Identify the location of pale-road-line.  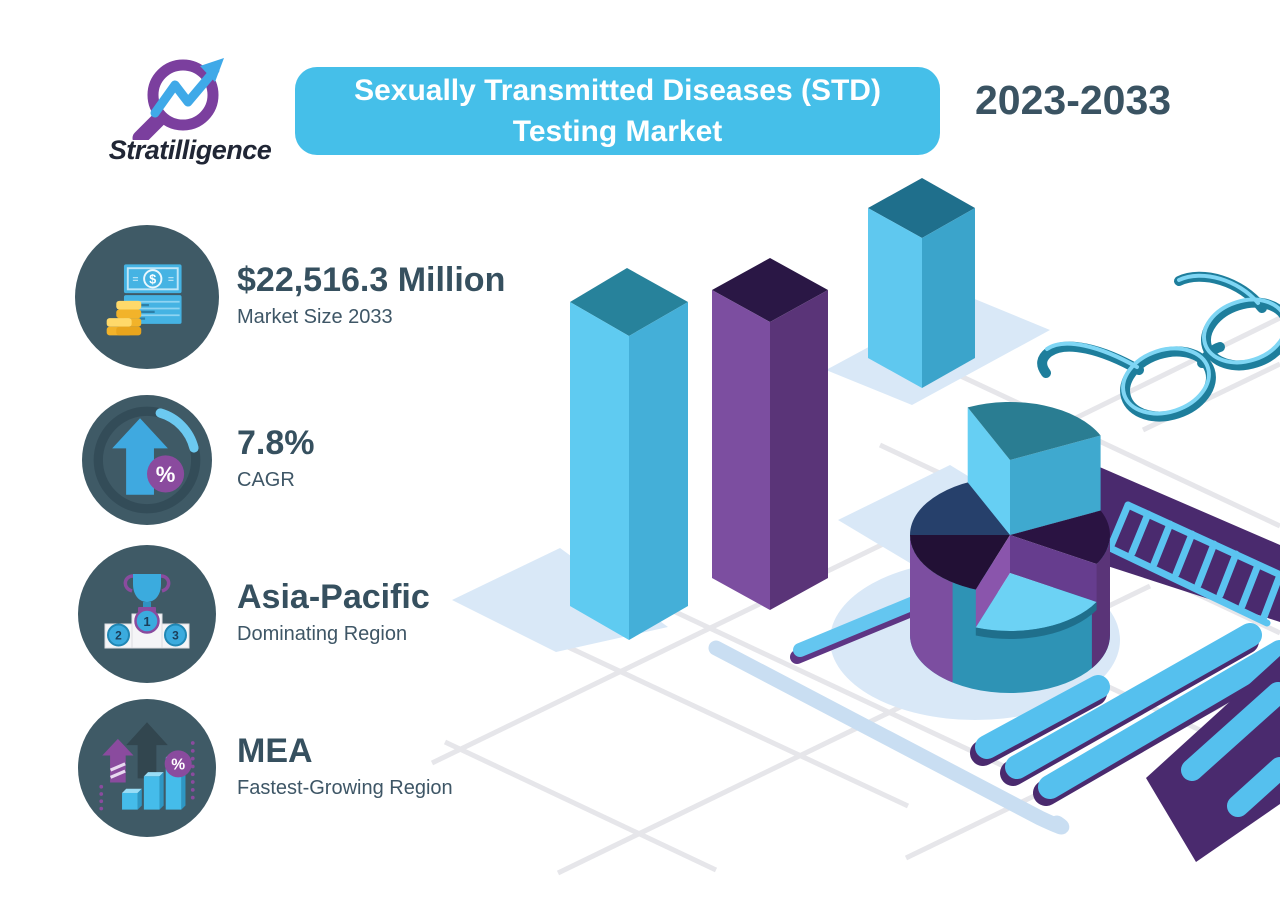
(889, 737).